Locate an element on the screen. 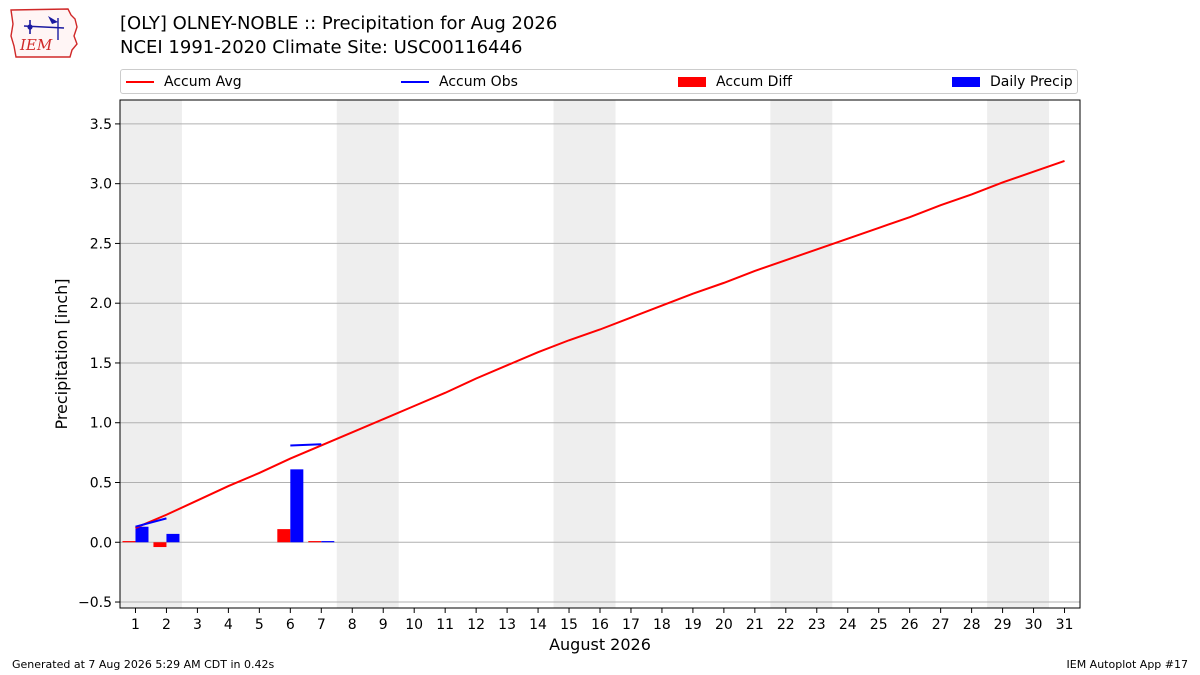 The width and height of the screenshot is (1200, 675). x-tick-label: 26 is located at coordinates (910, 625).